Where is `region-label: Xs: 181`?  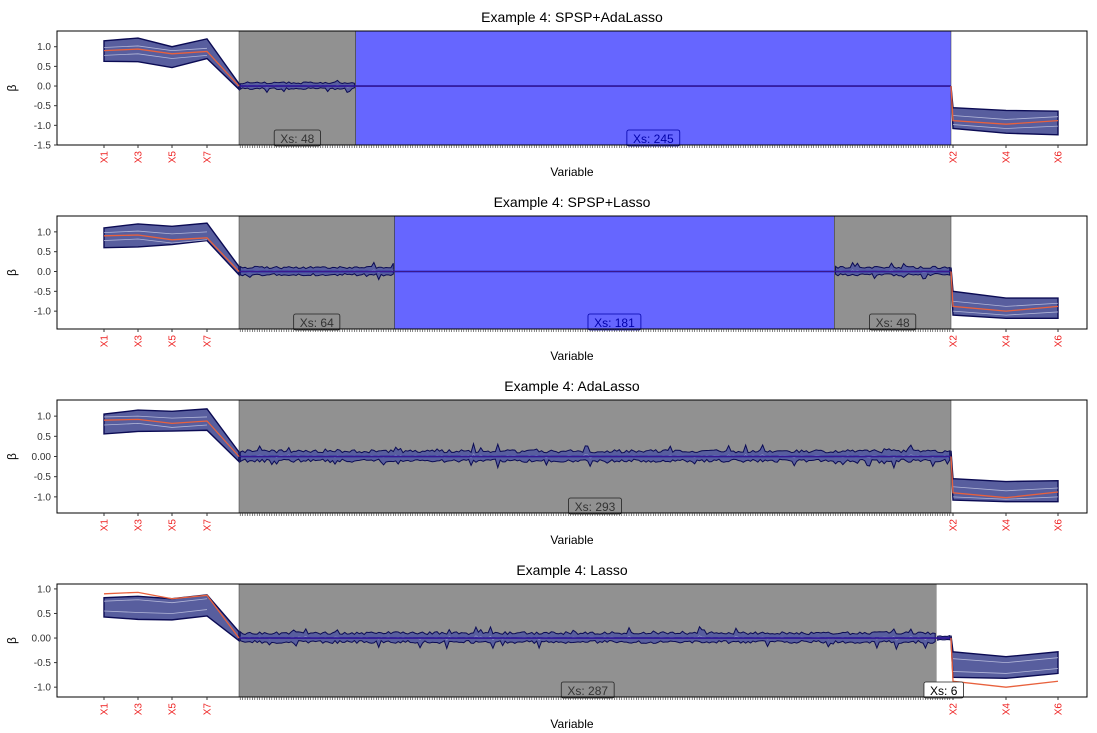 region-label: Xs: 181 is located at coordinates (614, 322).